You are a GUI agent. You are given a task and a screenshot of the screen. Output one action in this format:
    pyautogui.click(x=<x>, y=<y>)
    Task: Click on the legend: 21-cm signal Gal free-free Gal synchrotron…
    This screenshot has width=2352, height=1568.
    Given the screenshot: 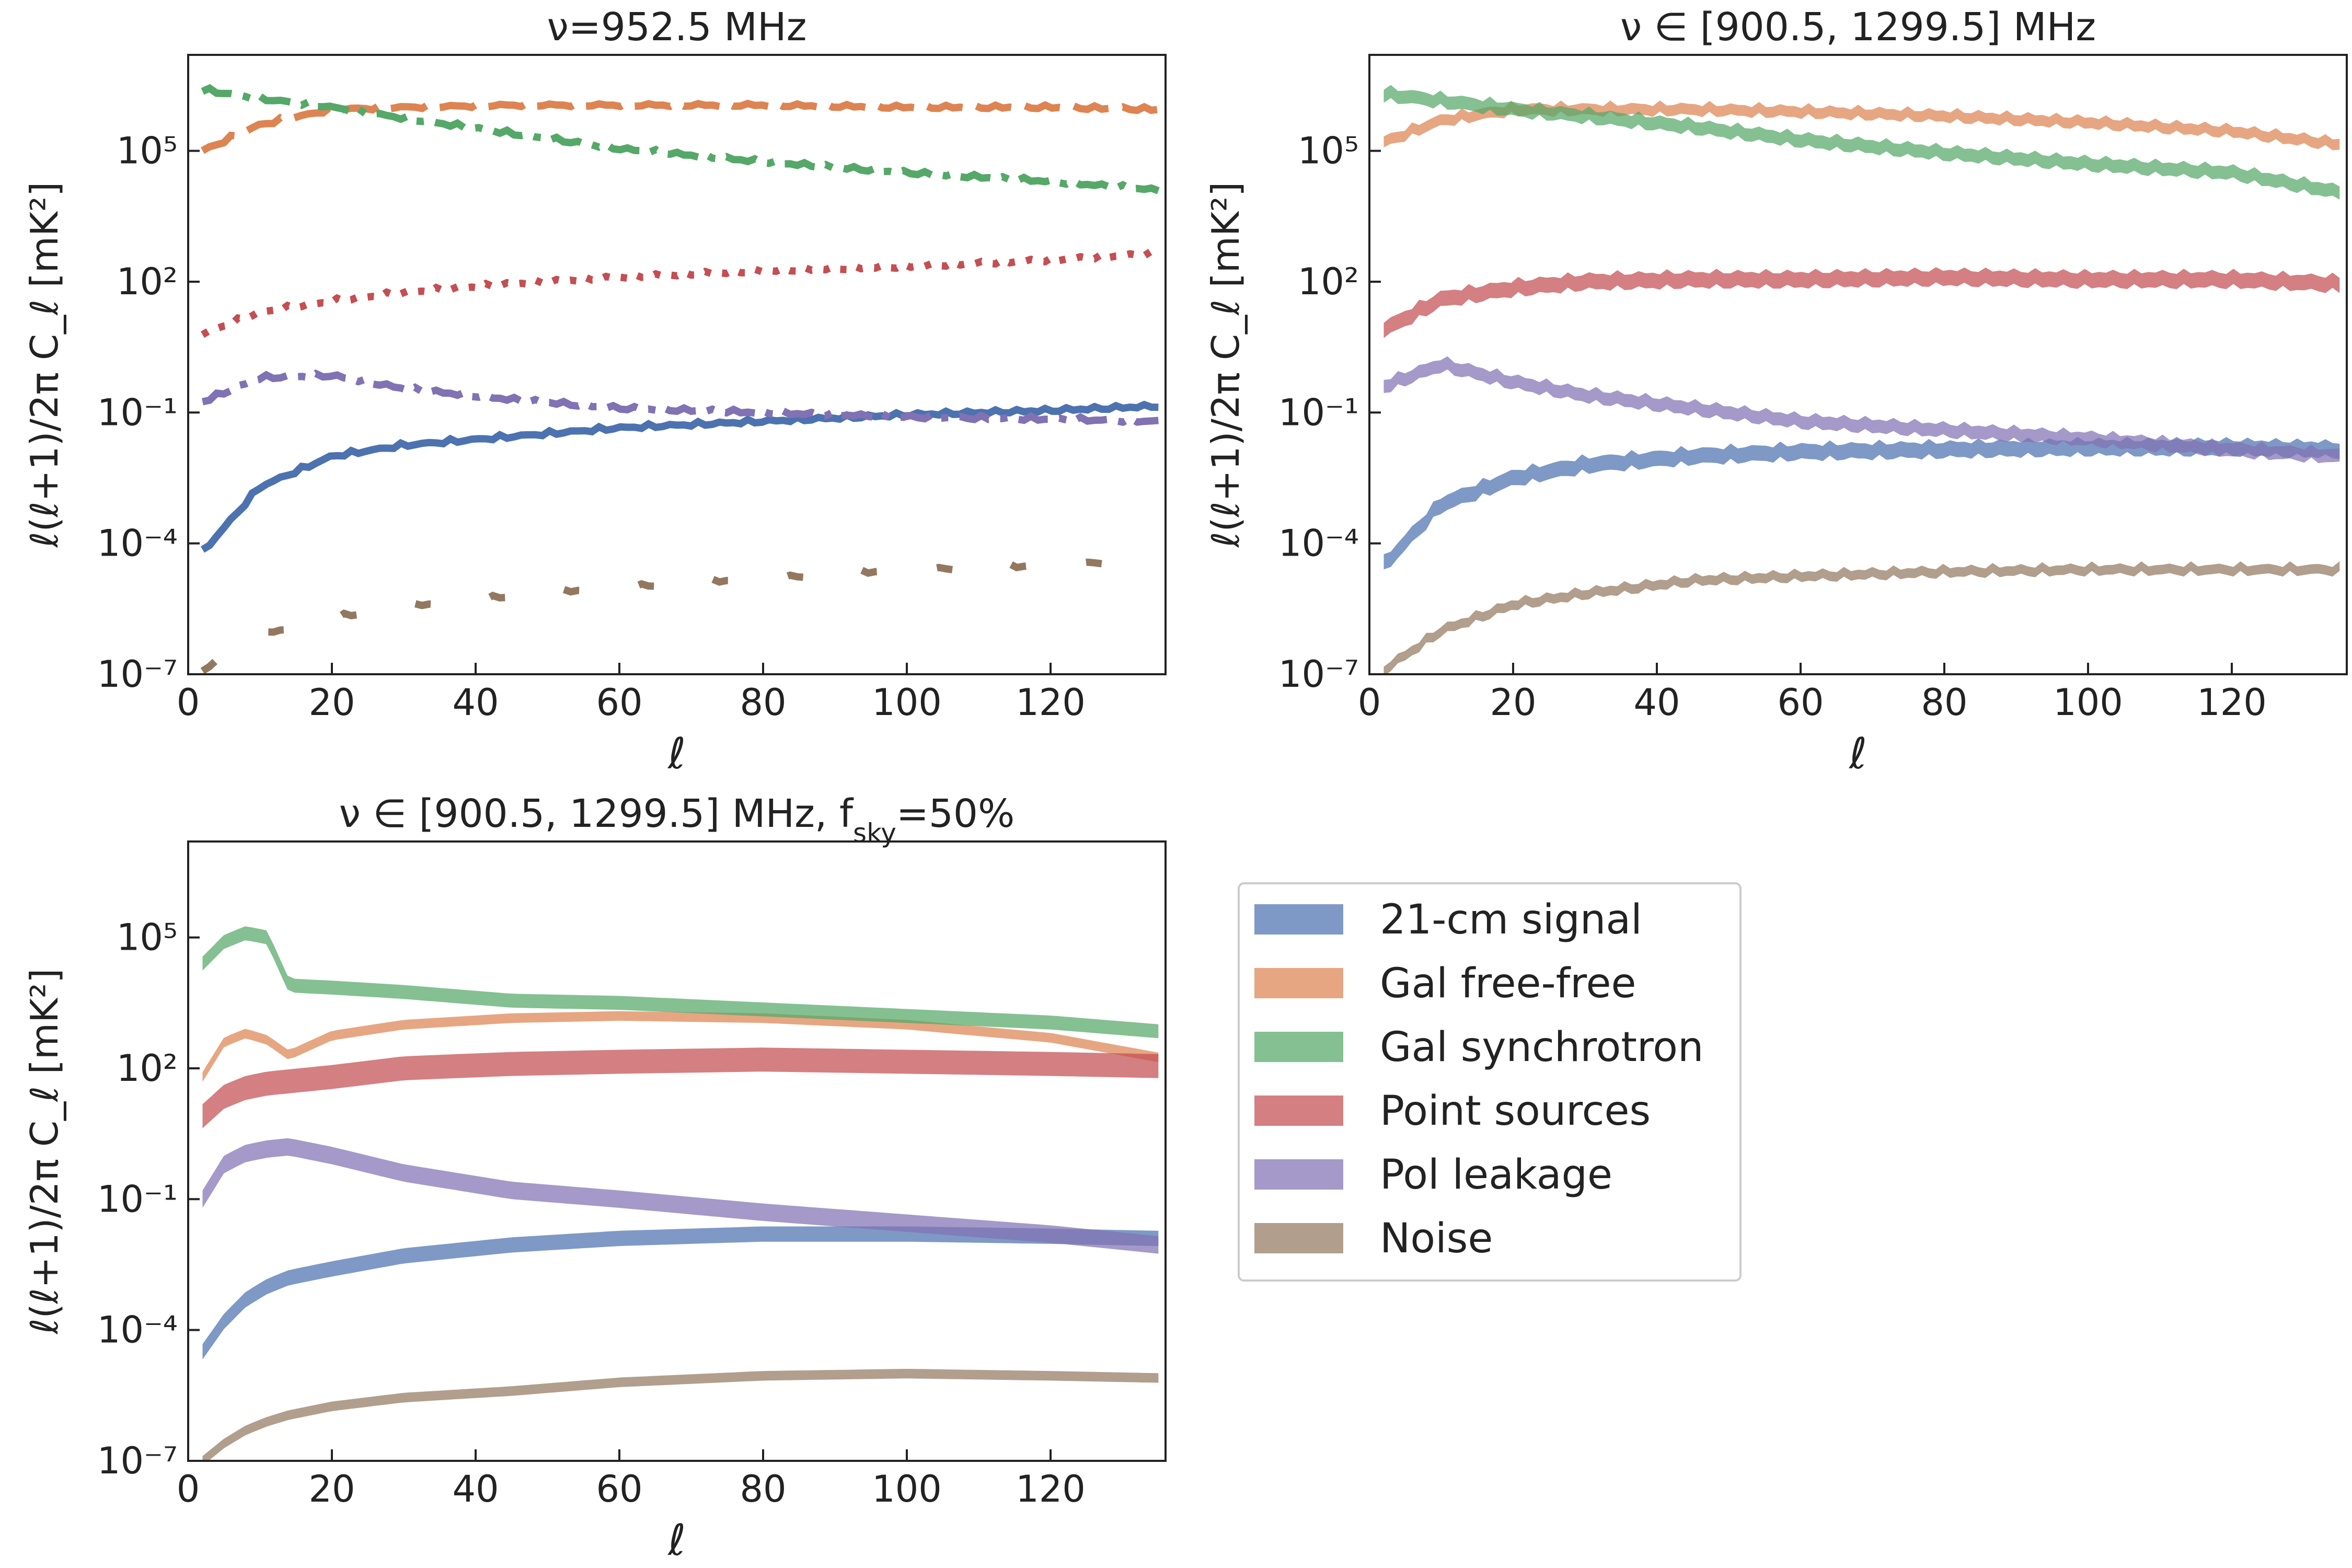 What is the action you would take?
    pyautogui.click(x=1490, y=1082)
    